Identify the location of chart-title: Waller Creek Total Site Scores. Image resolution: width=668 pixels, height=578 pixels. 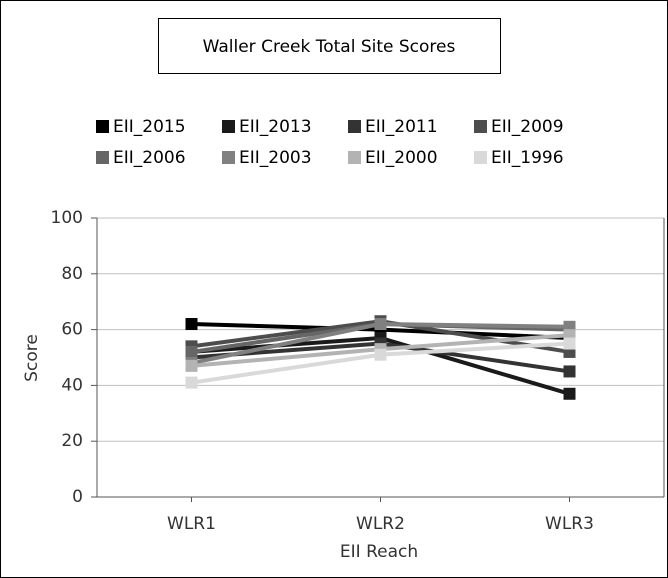
(329, 47).